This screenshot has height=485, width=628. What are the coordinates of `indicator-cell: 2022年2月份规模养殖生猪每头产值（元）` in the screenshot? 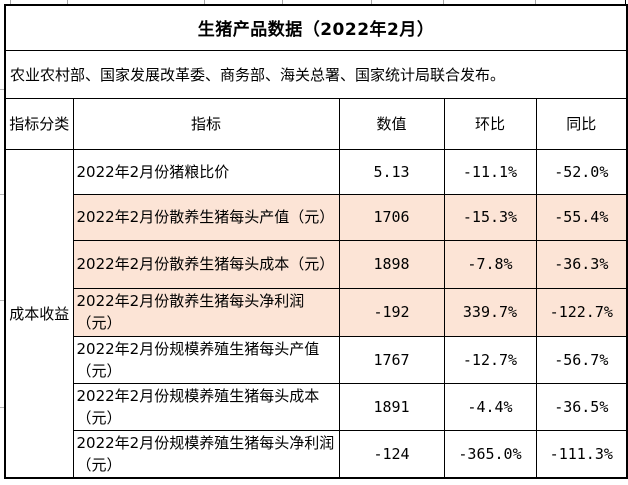 It's located at (206, 359).